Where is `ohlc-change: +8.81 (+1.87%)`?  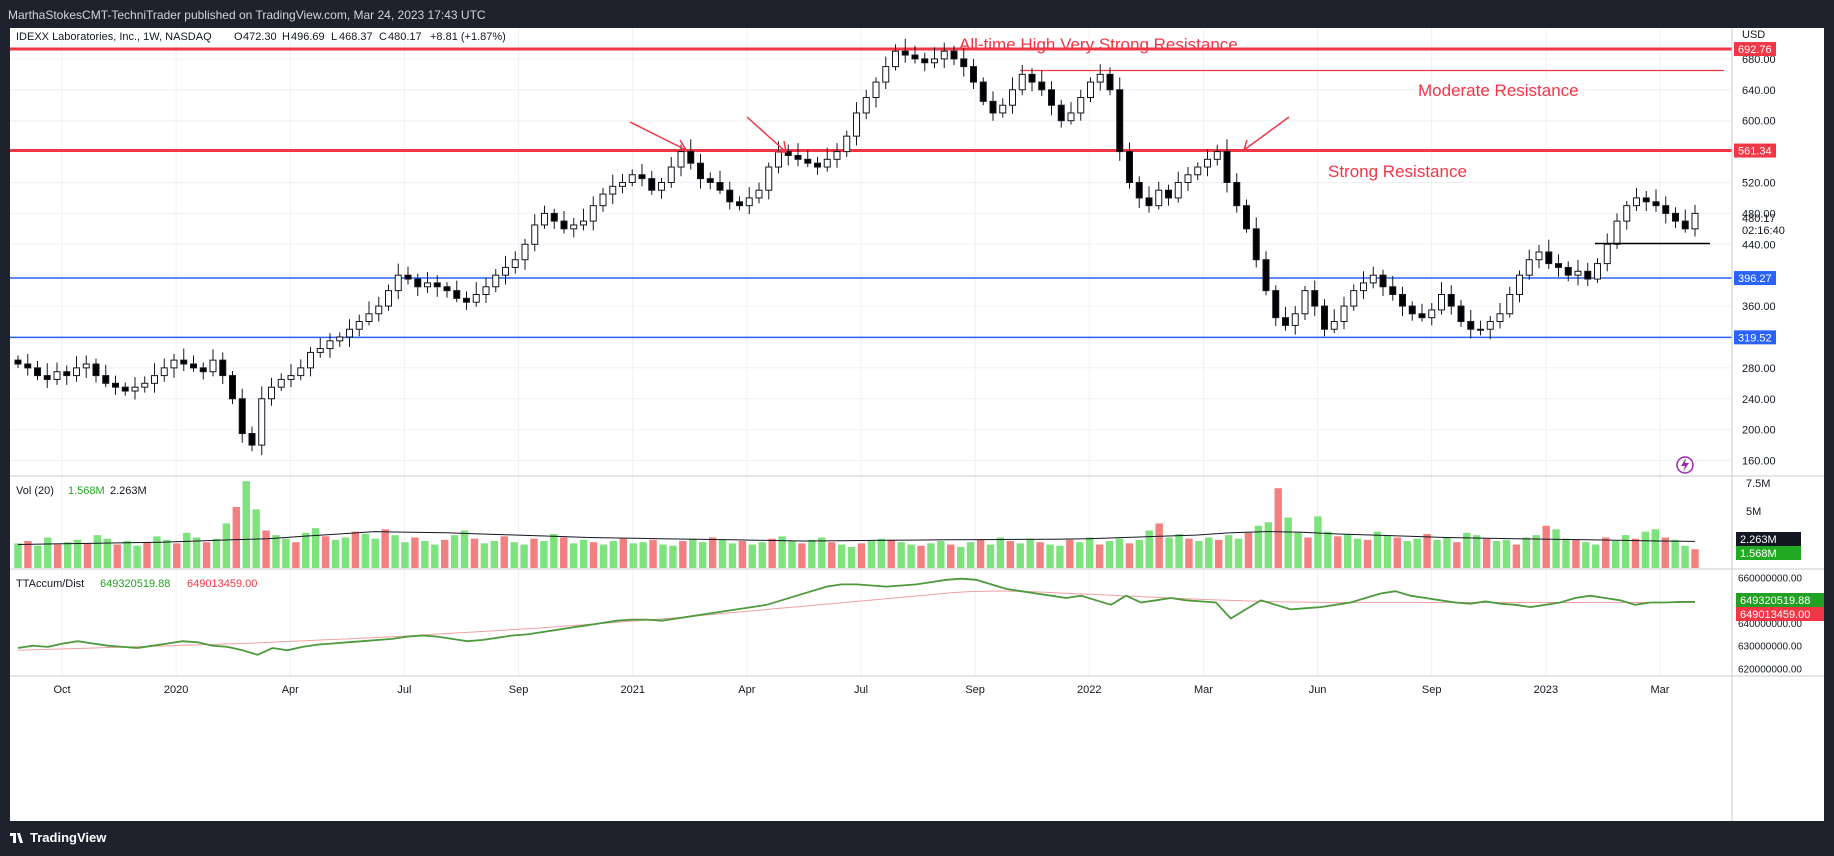
ohlc-change: +8.81 (+1.87%) is located at coordinates (468, 37).